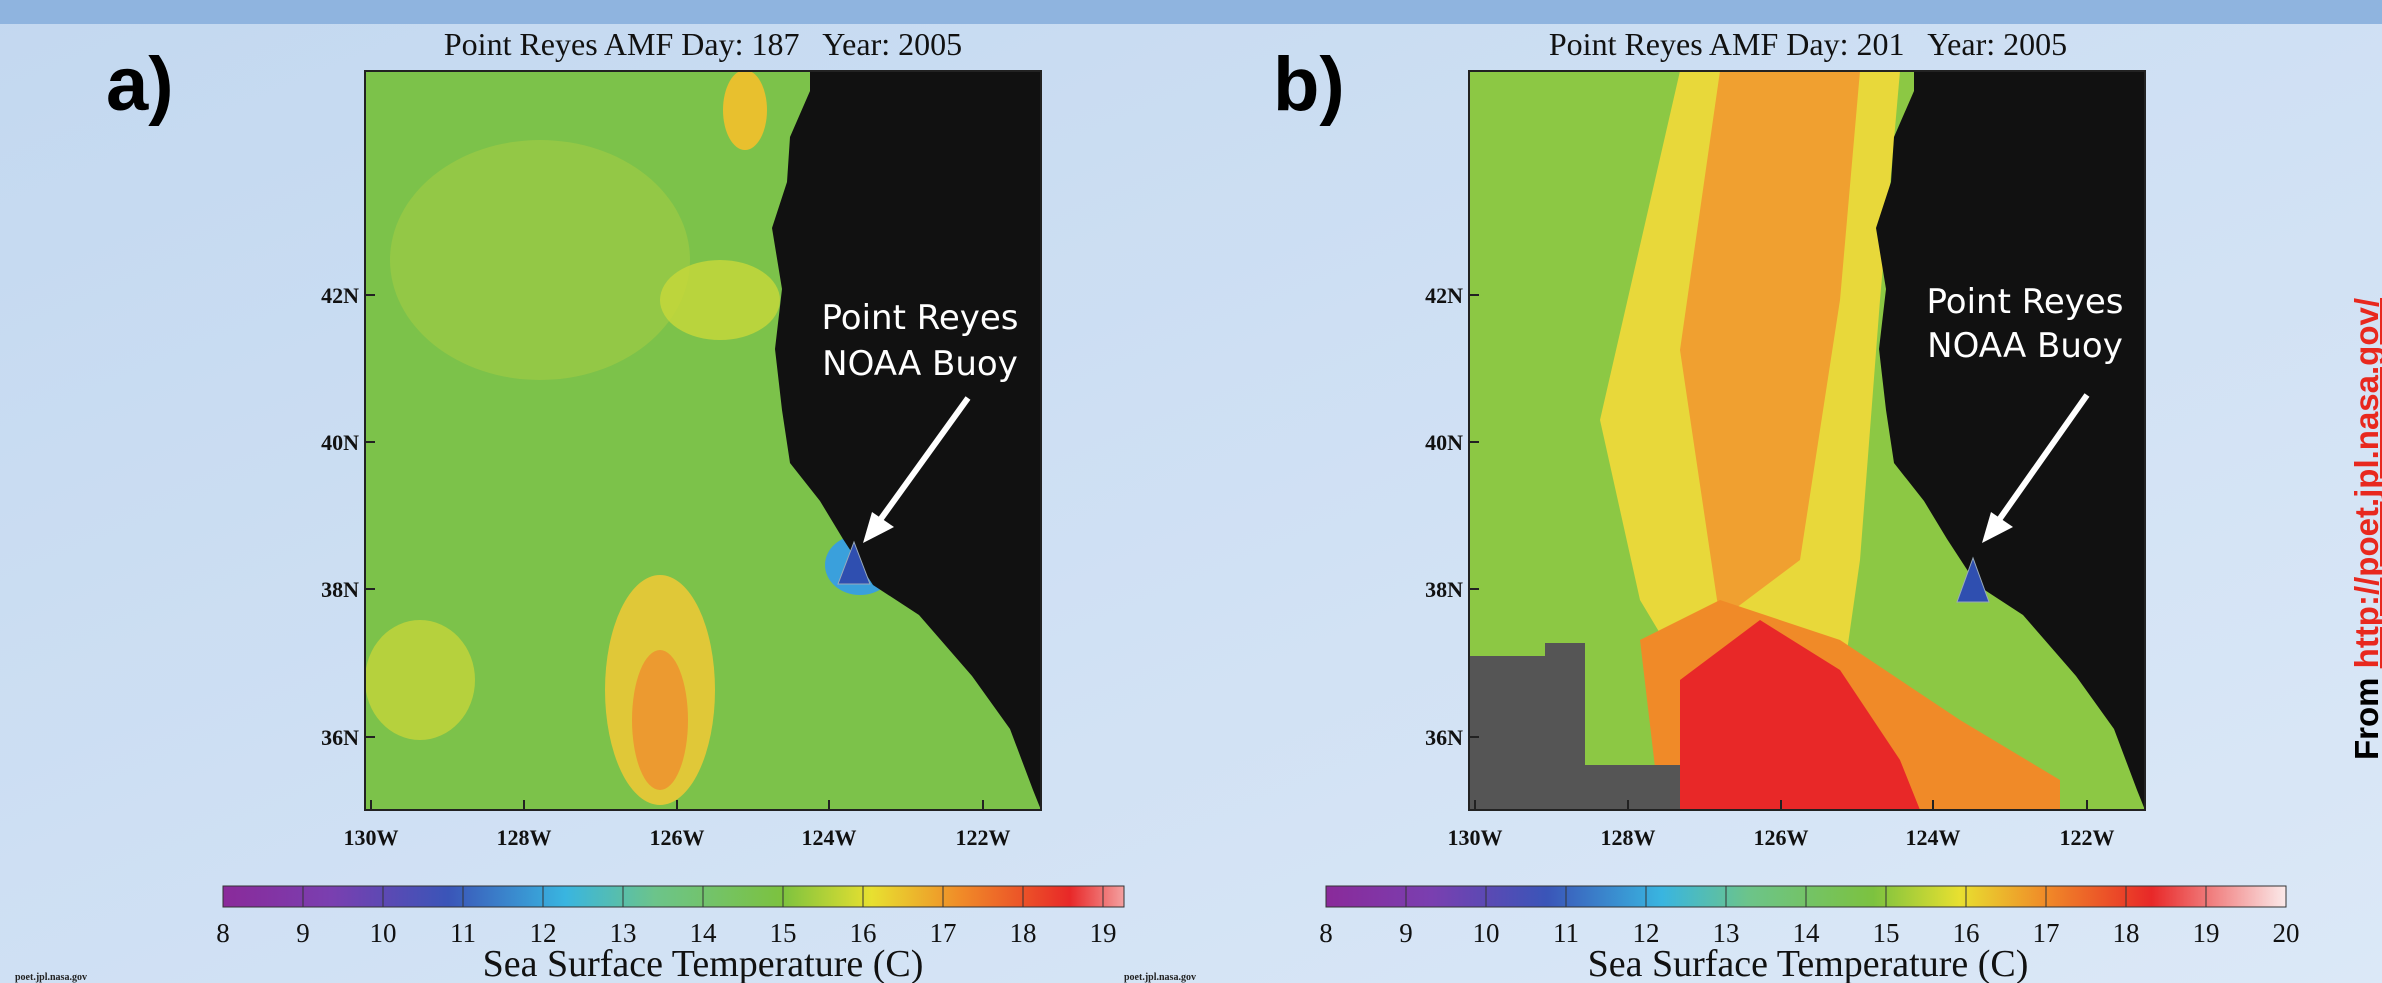 The width and height of the screenshot is (2382, 983). I want to click on colorbar-a, so click(673, 896).